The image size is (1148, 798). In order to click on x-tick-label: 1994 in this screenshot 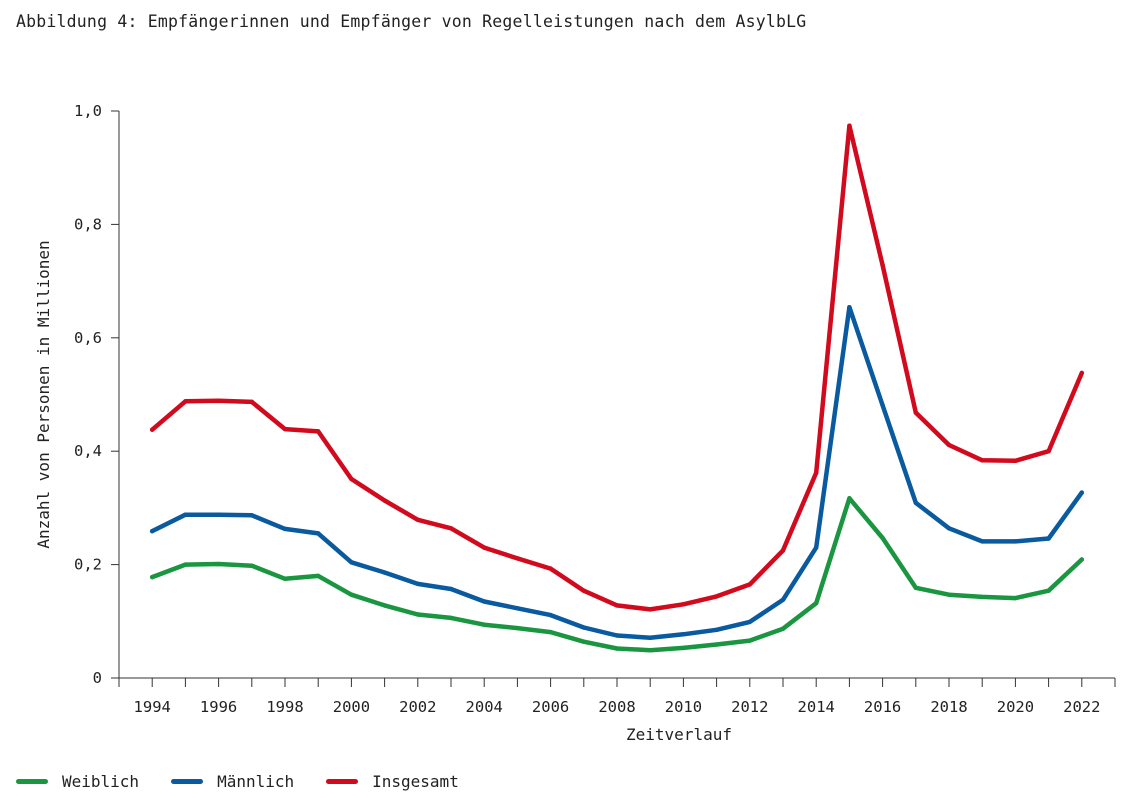, I will do `click(152, 707)`.